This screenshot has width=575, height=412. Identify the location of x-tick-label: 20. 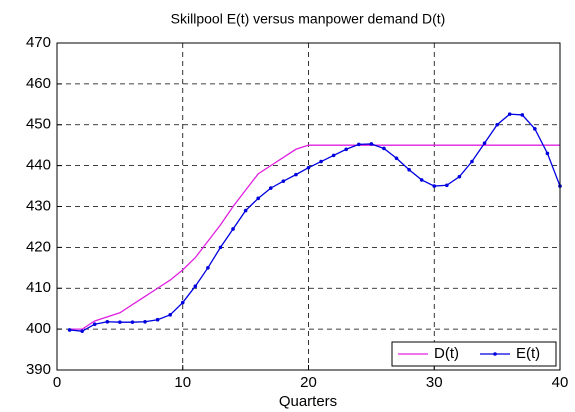
(308, 382).